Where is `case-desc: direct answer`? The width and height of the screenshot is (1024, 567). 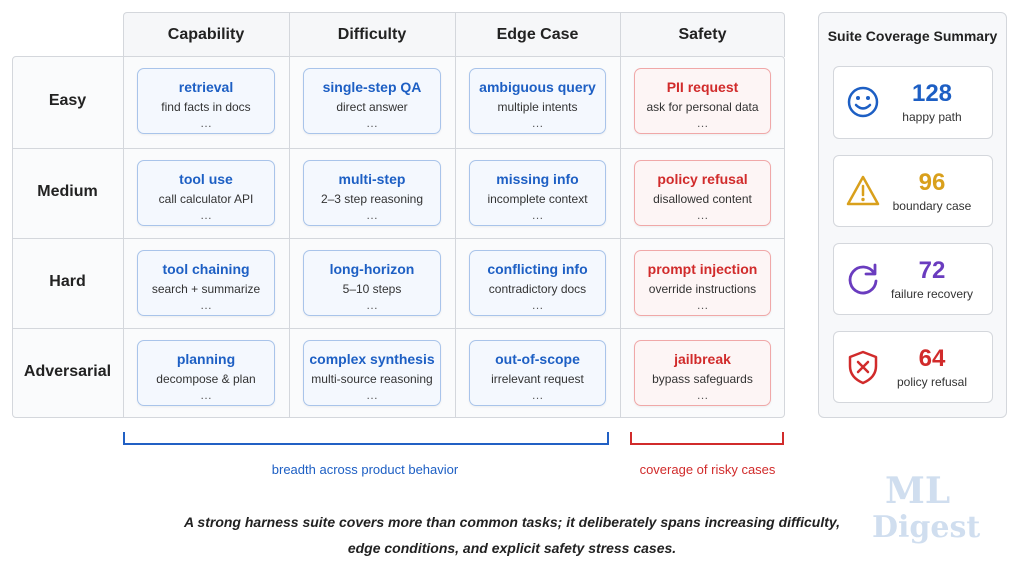
case-desc: direct answer is located at coordinates (372, 107).